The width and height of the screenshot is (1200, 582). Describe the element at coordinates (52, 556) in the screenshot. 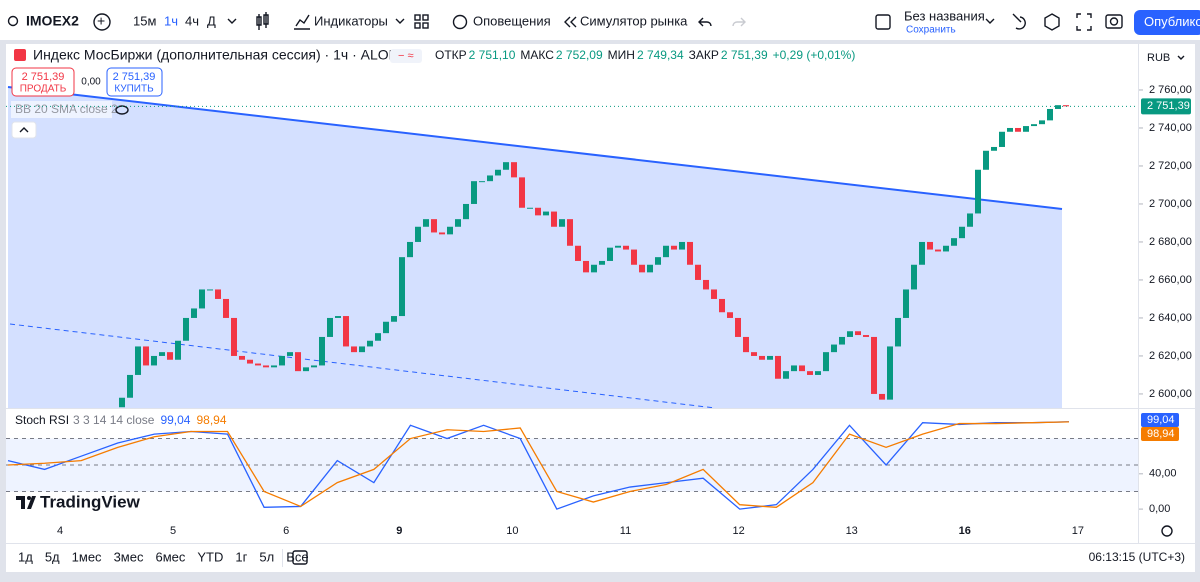

I see `range-button: 5д` at that location.